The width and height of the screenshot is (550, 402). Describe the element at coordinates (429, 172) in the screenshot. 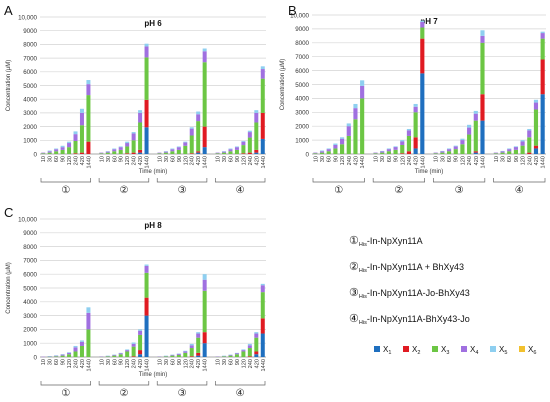

I see `x-axis-label: Time (min)` at that location.